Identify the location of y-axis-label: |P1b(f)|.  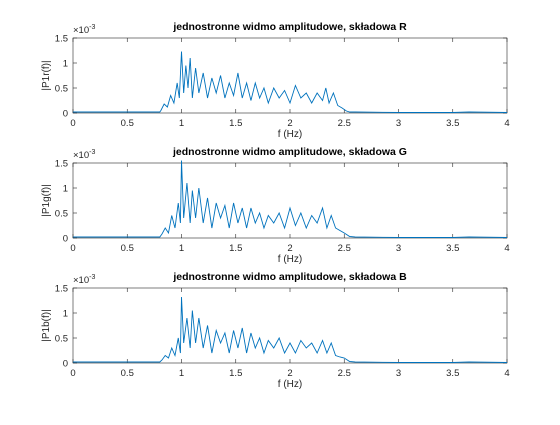
(46, 325).